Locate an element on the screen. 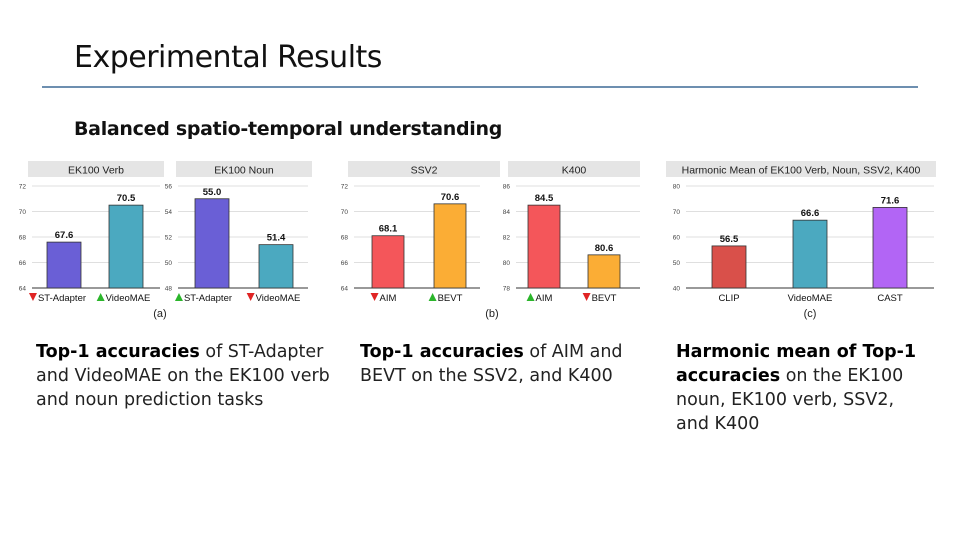 The width and height of the screenshot is (960, 540). panel-3-title: SSV2 is located at coordinates (424, 171).